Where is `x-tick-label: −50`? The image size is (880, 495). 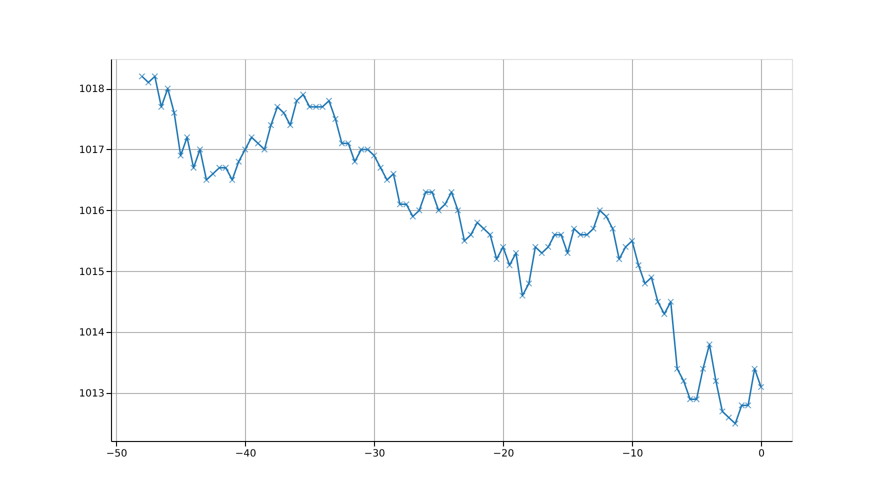 x-tick-label: −50 is located at coordinates (117, 454).